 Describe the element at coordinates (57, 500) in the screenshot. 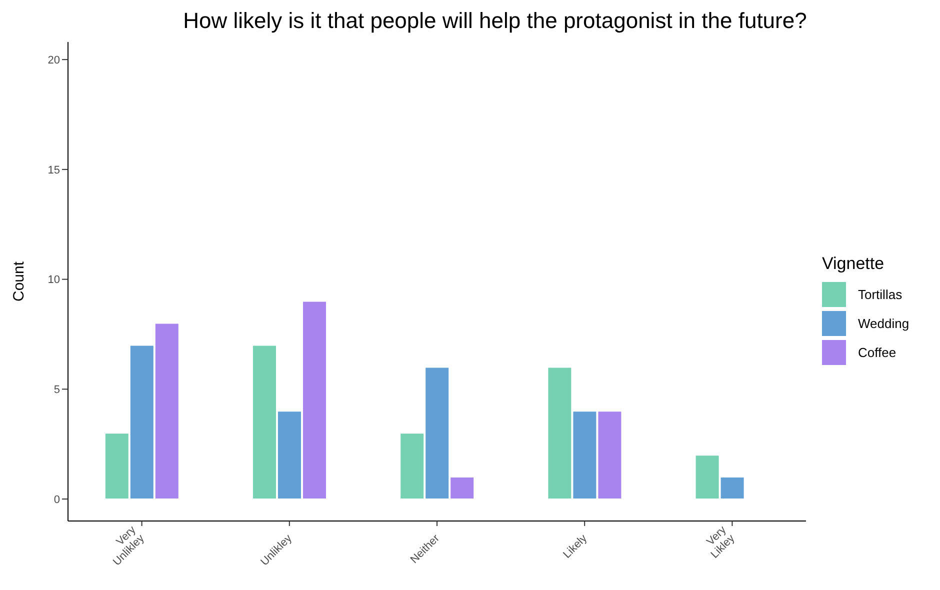

I see `y-tick-label: 0` at that location.